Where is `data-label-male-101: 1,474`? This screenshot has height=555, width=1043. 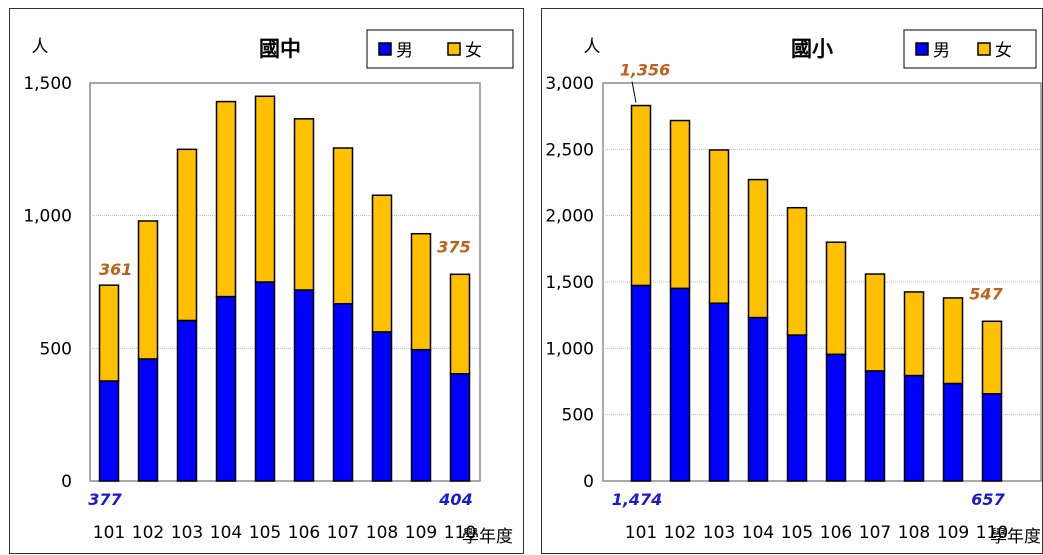
data-label-male-101: 1,474 is located at coordinates (637, 499).